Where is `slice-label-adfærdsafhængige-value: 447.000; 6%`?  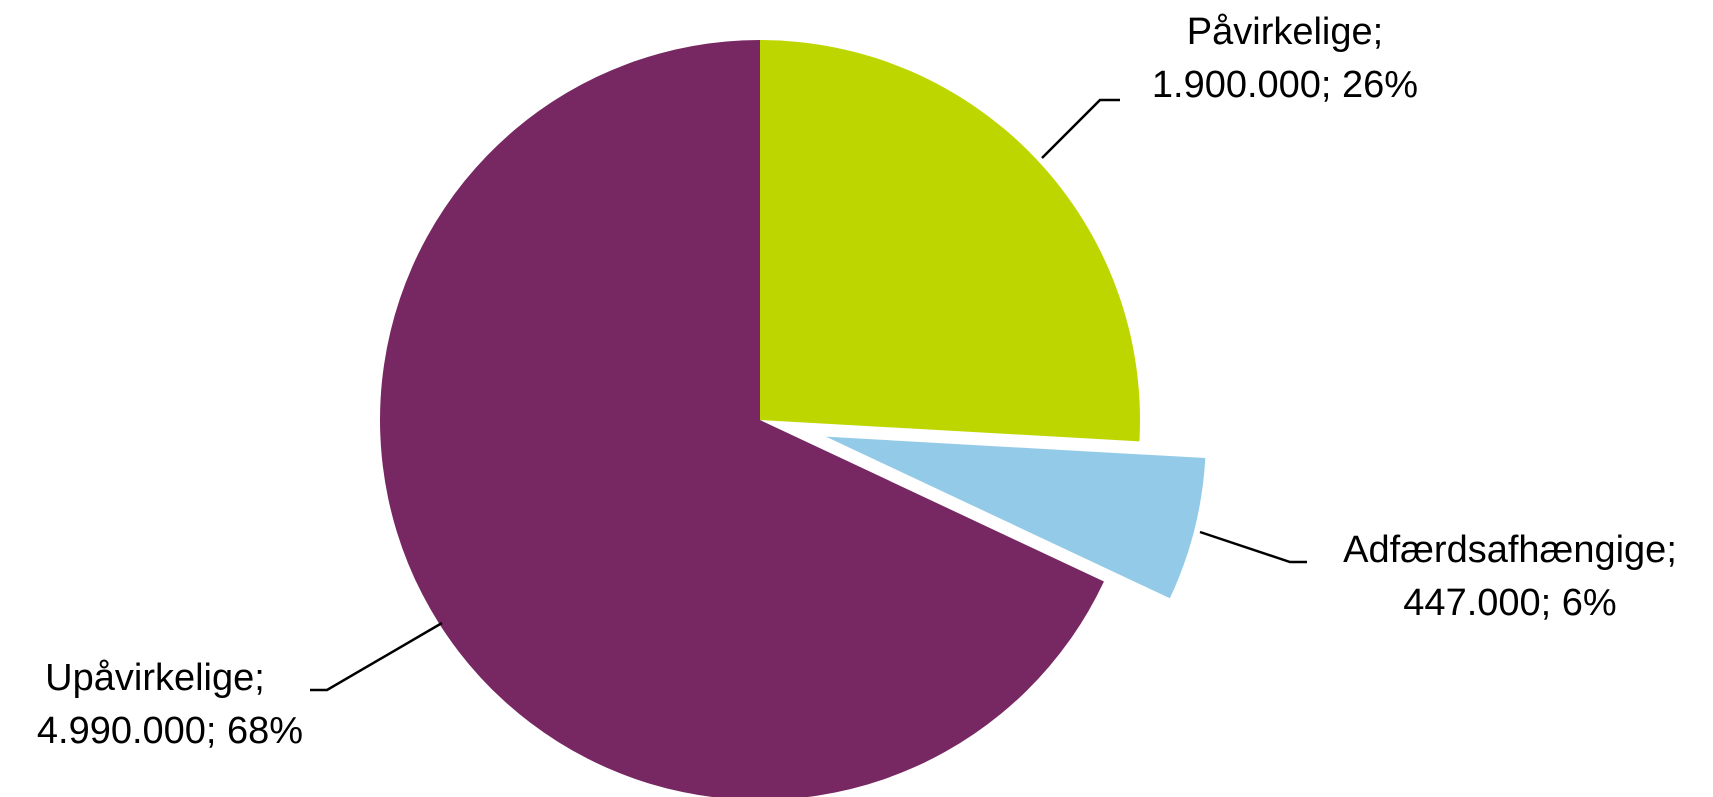
slice-label-adfærdsafhængige-value: 447.000; 6% is located at coordinates (1509, 603).